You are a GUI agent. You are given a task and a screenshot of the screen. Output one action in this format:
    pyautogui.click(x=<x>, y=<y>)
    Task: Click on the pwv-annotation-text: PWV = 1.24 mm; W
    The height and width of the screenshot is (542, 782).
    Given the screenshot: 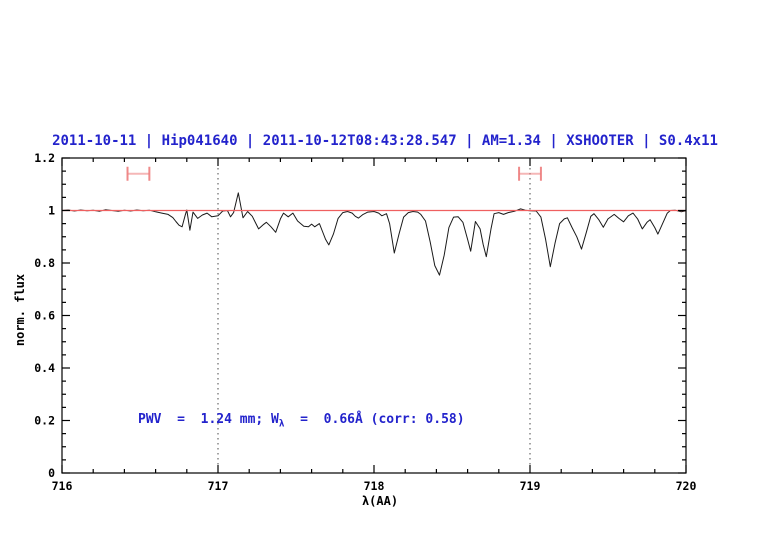 What is the action you would take?
    pyautogui.click(x=208, y=419)
    